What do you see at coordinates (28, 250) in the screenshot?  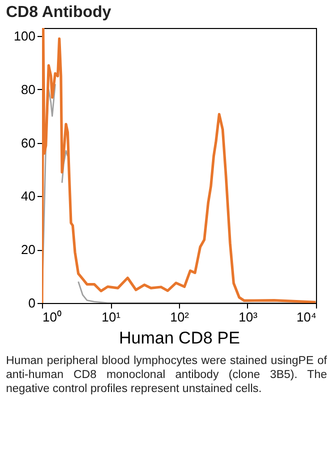 I see `y-tick-label: 20` at bounding box center [28, 250].